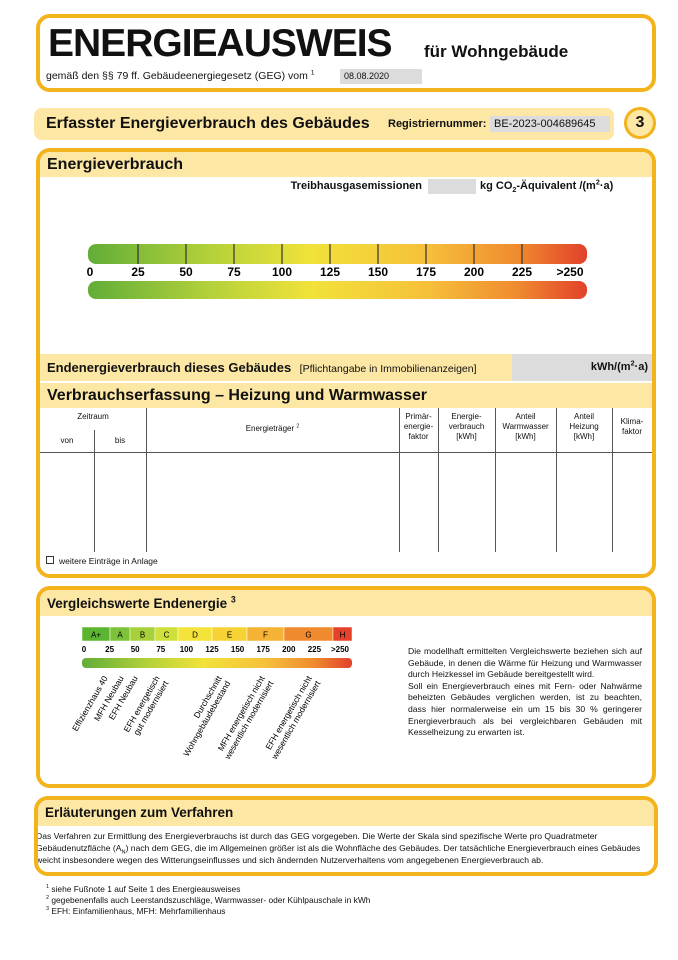 Image resolution: width=678 pixels, height=960 pixels. I want to click on column-header: Anteil Heizung [kWh], so click(584, 427).